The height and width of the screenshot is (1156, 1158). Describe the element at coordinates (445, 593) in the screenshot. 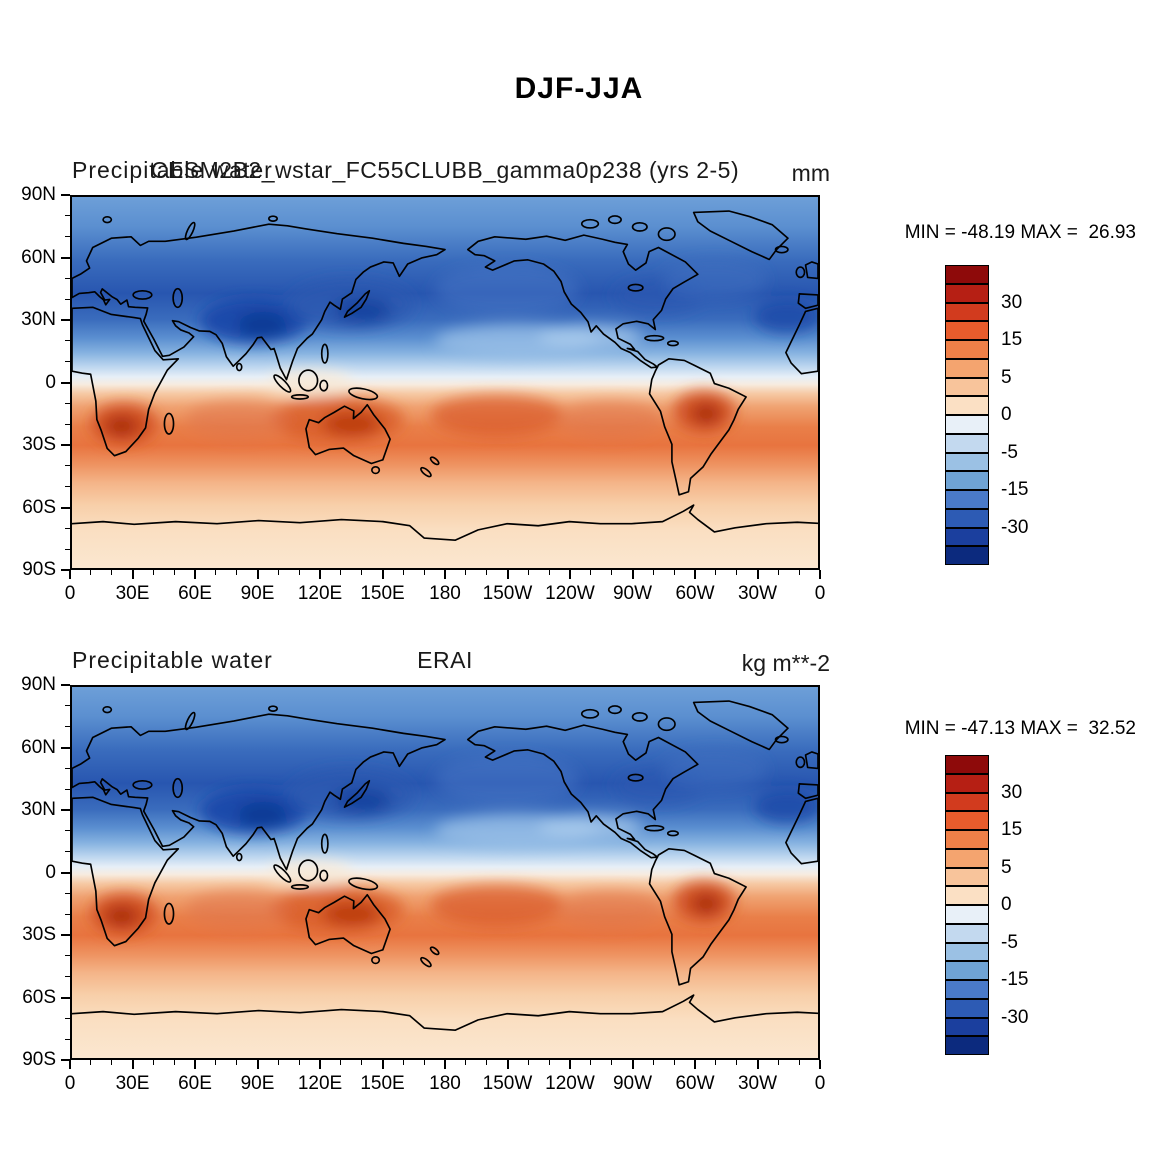

I see `lon-tick-label: 180` at that location.